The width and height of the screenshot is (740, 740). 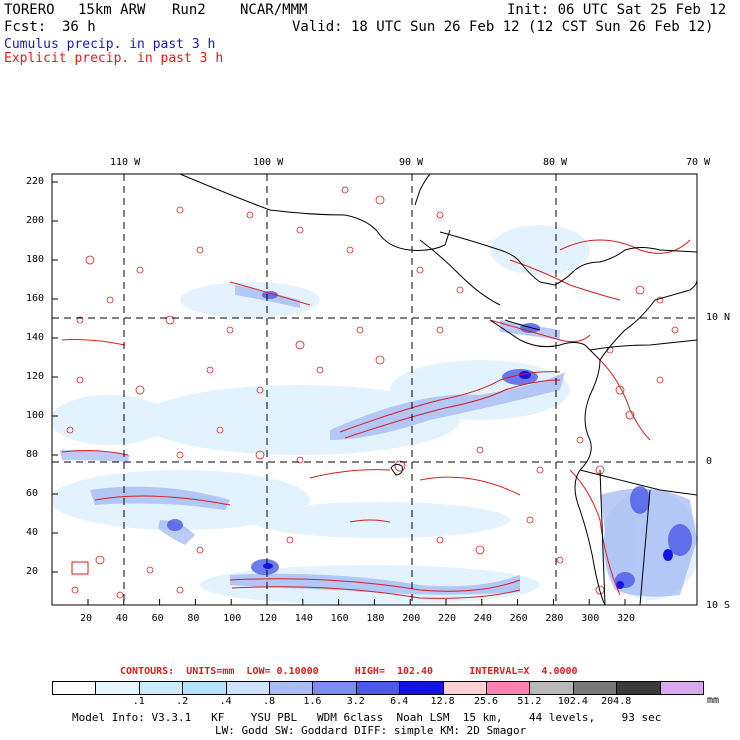 What do you see at coordinates (79, 27) in the screenshot?
I see `forecast-hour: 36 h` at bounding box center [79, 27].